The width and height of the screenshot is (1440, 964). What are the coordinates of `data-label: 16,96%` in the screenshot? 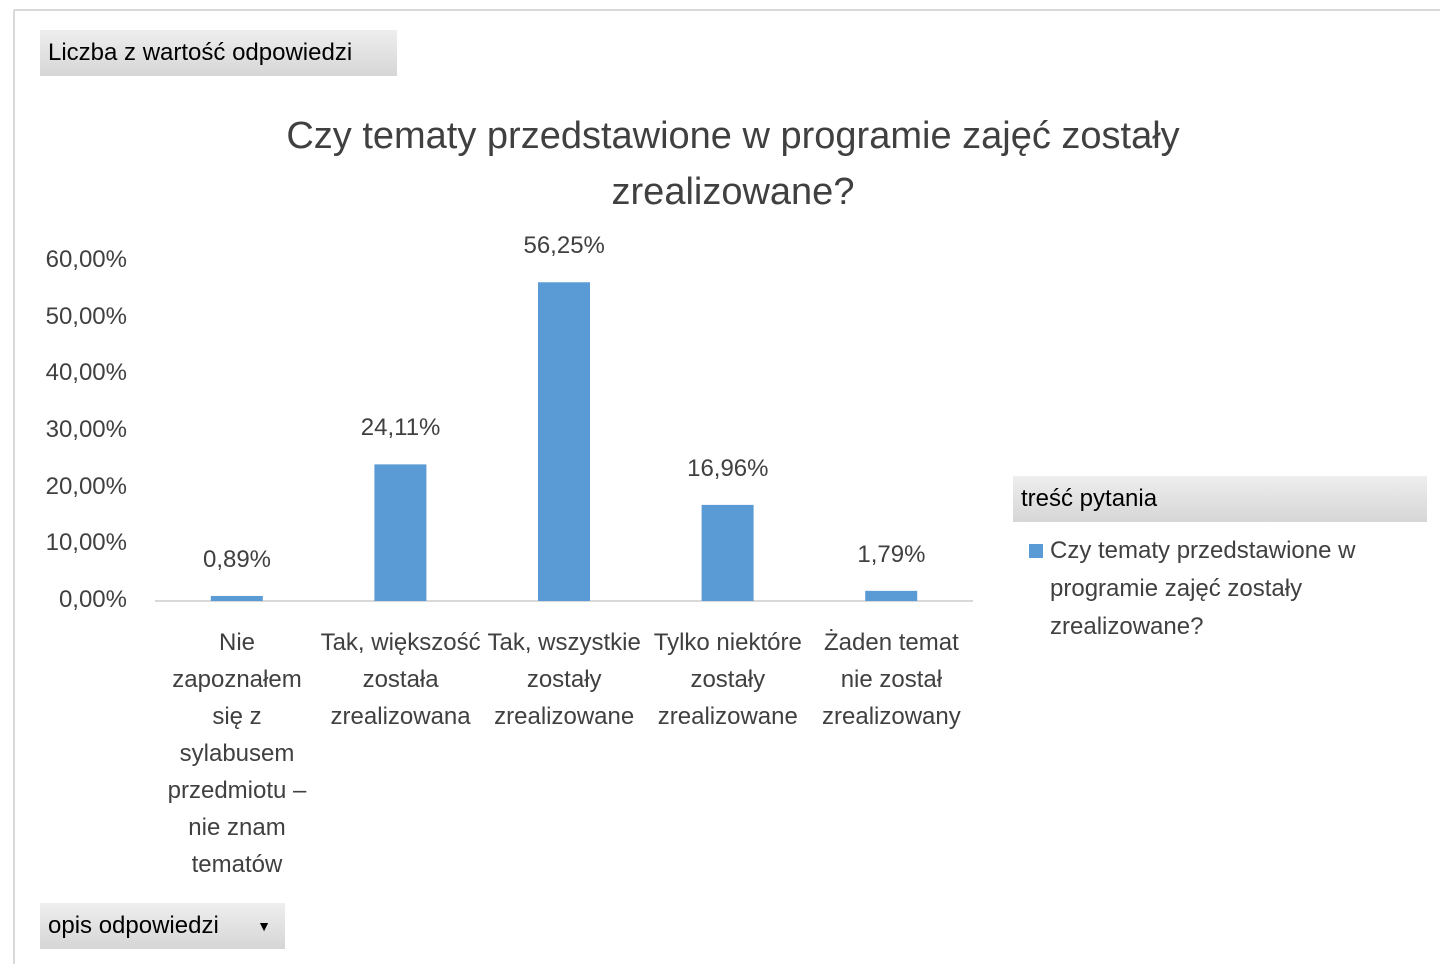 It's located at (728, 468).